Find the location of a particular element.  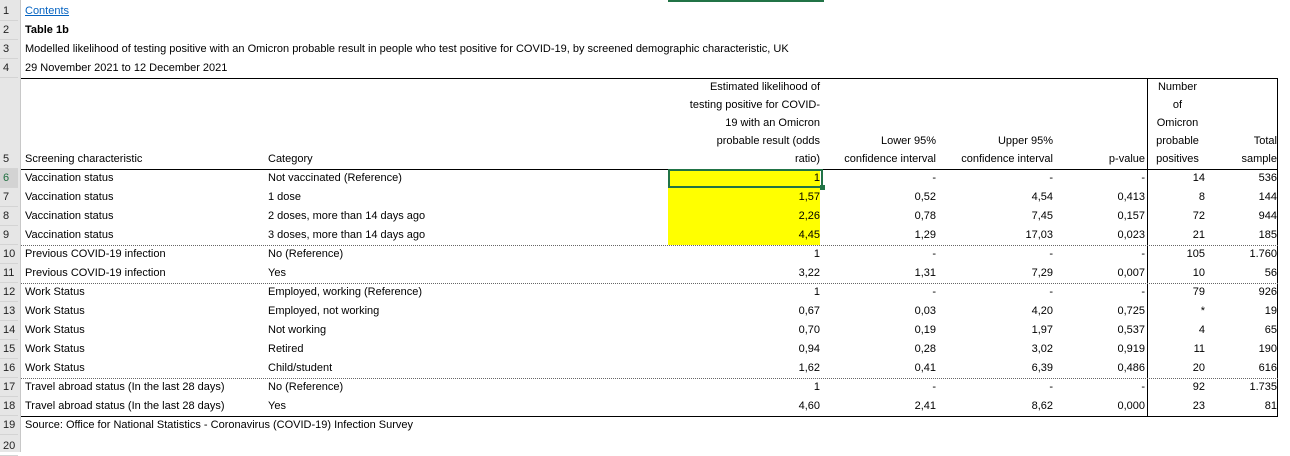

row-number: 1 is located at coordinates (9, 11).